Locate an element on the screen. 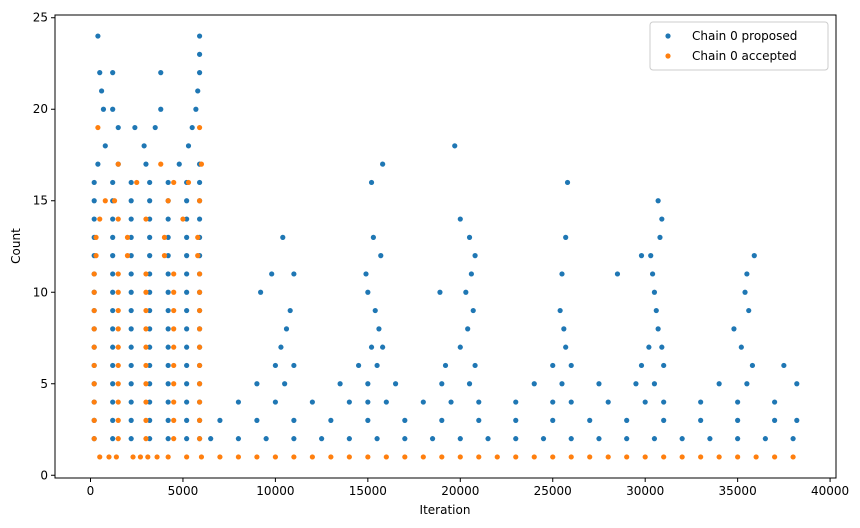 This screenshot has width=860, height=528. y-tick-label: 0 is located at coordinates (44, 475).